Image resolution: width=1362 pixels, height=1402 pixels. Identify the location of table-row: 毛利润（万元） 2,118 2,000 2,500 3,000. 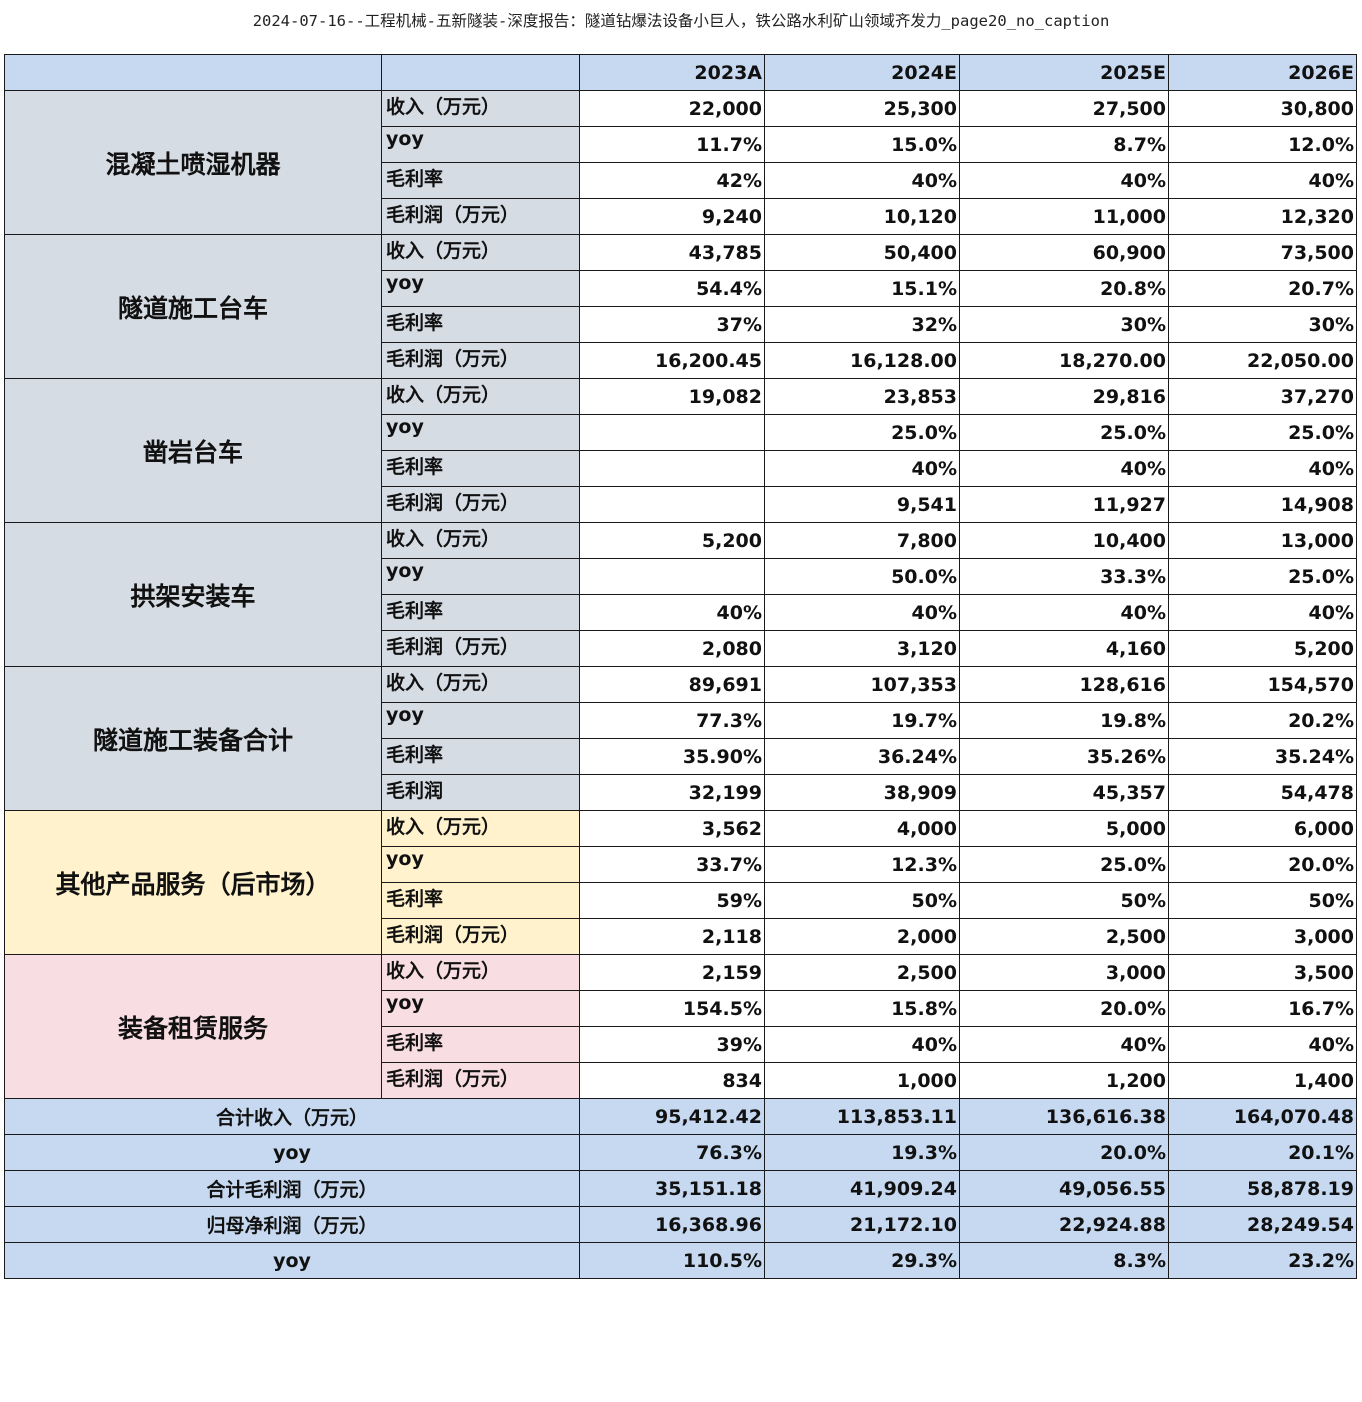
(681, 936).